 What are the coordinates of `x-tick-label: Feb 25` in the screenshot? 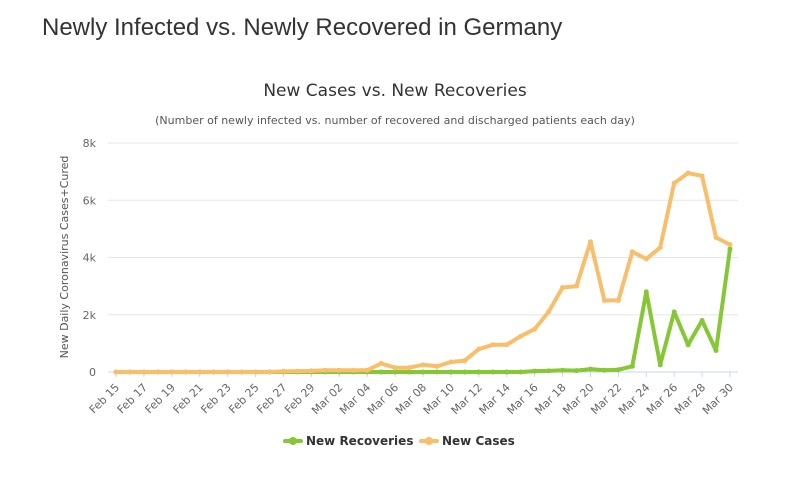 It's located at (243, 398).